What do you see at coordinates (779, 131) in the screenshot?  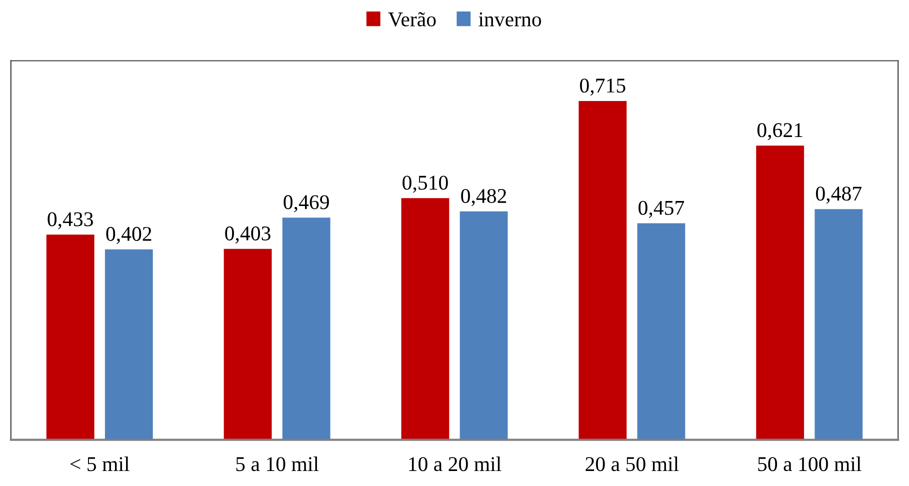 I see `data-label: 0,621` at bounding box center [779, 131].